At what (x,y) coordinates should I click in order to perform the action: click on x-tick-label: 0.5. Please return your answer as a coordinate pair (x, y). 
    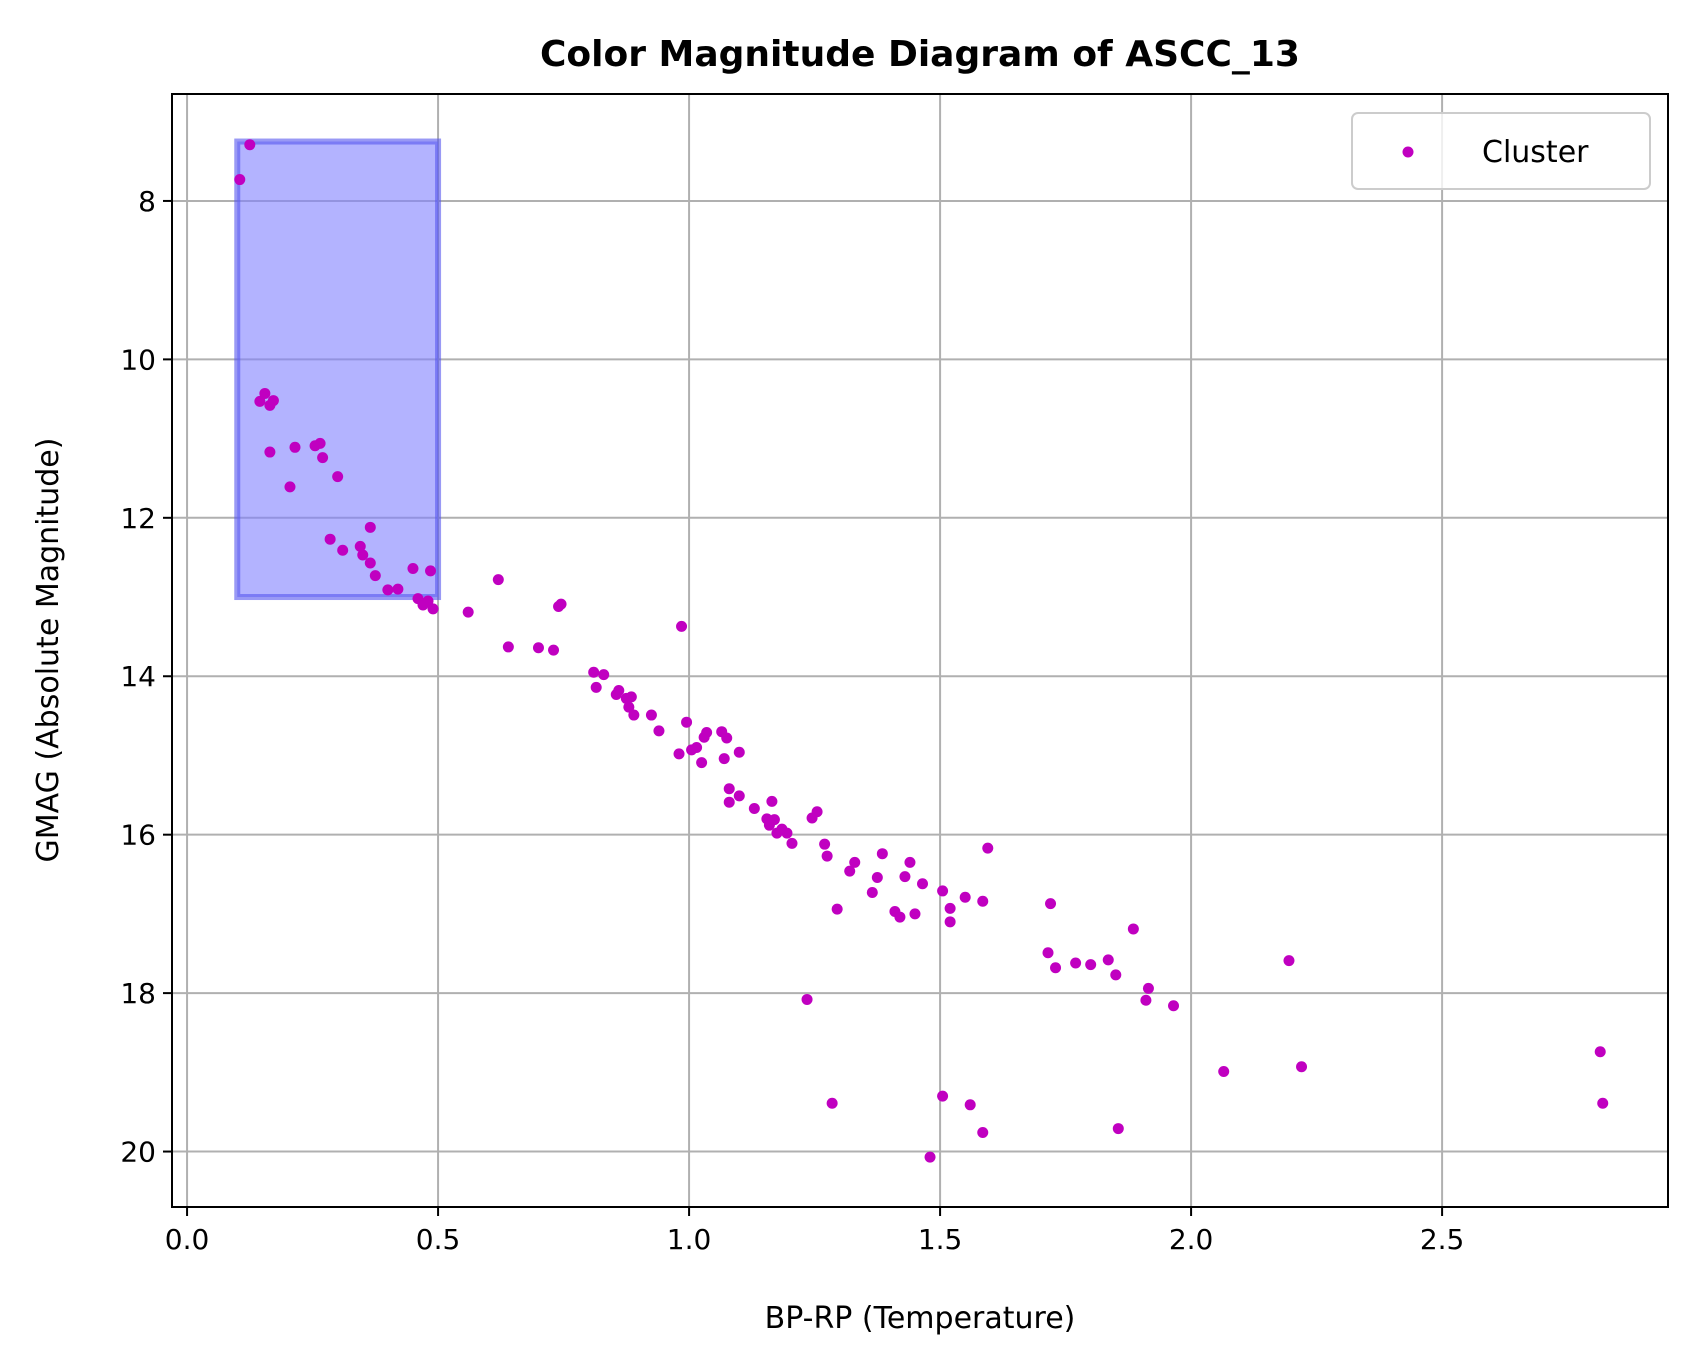
    Looking at the image, I should click on (438, 1239).